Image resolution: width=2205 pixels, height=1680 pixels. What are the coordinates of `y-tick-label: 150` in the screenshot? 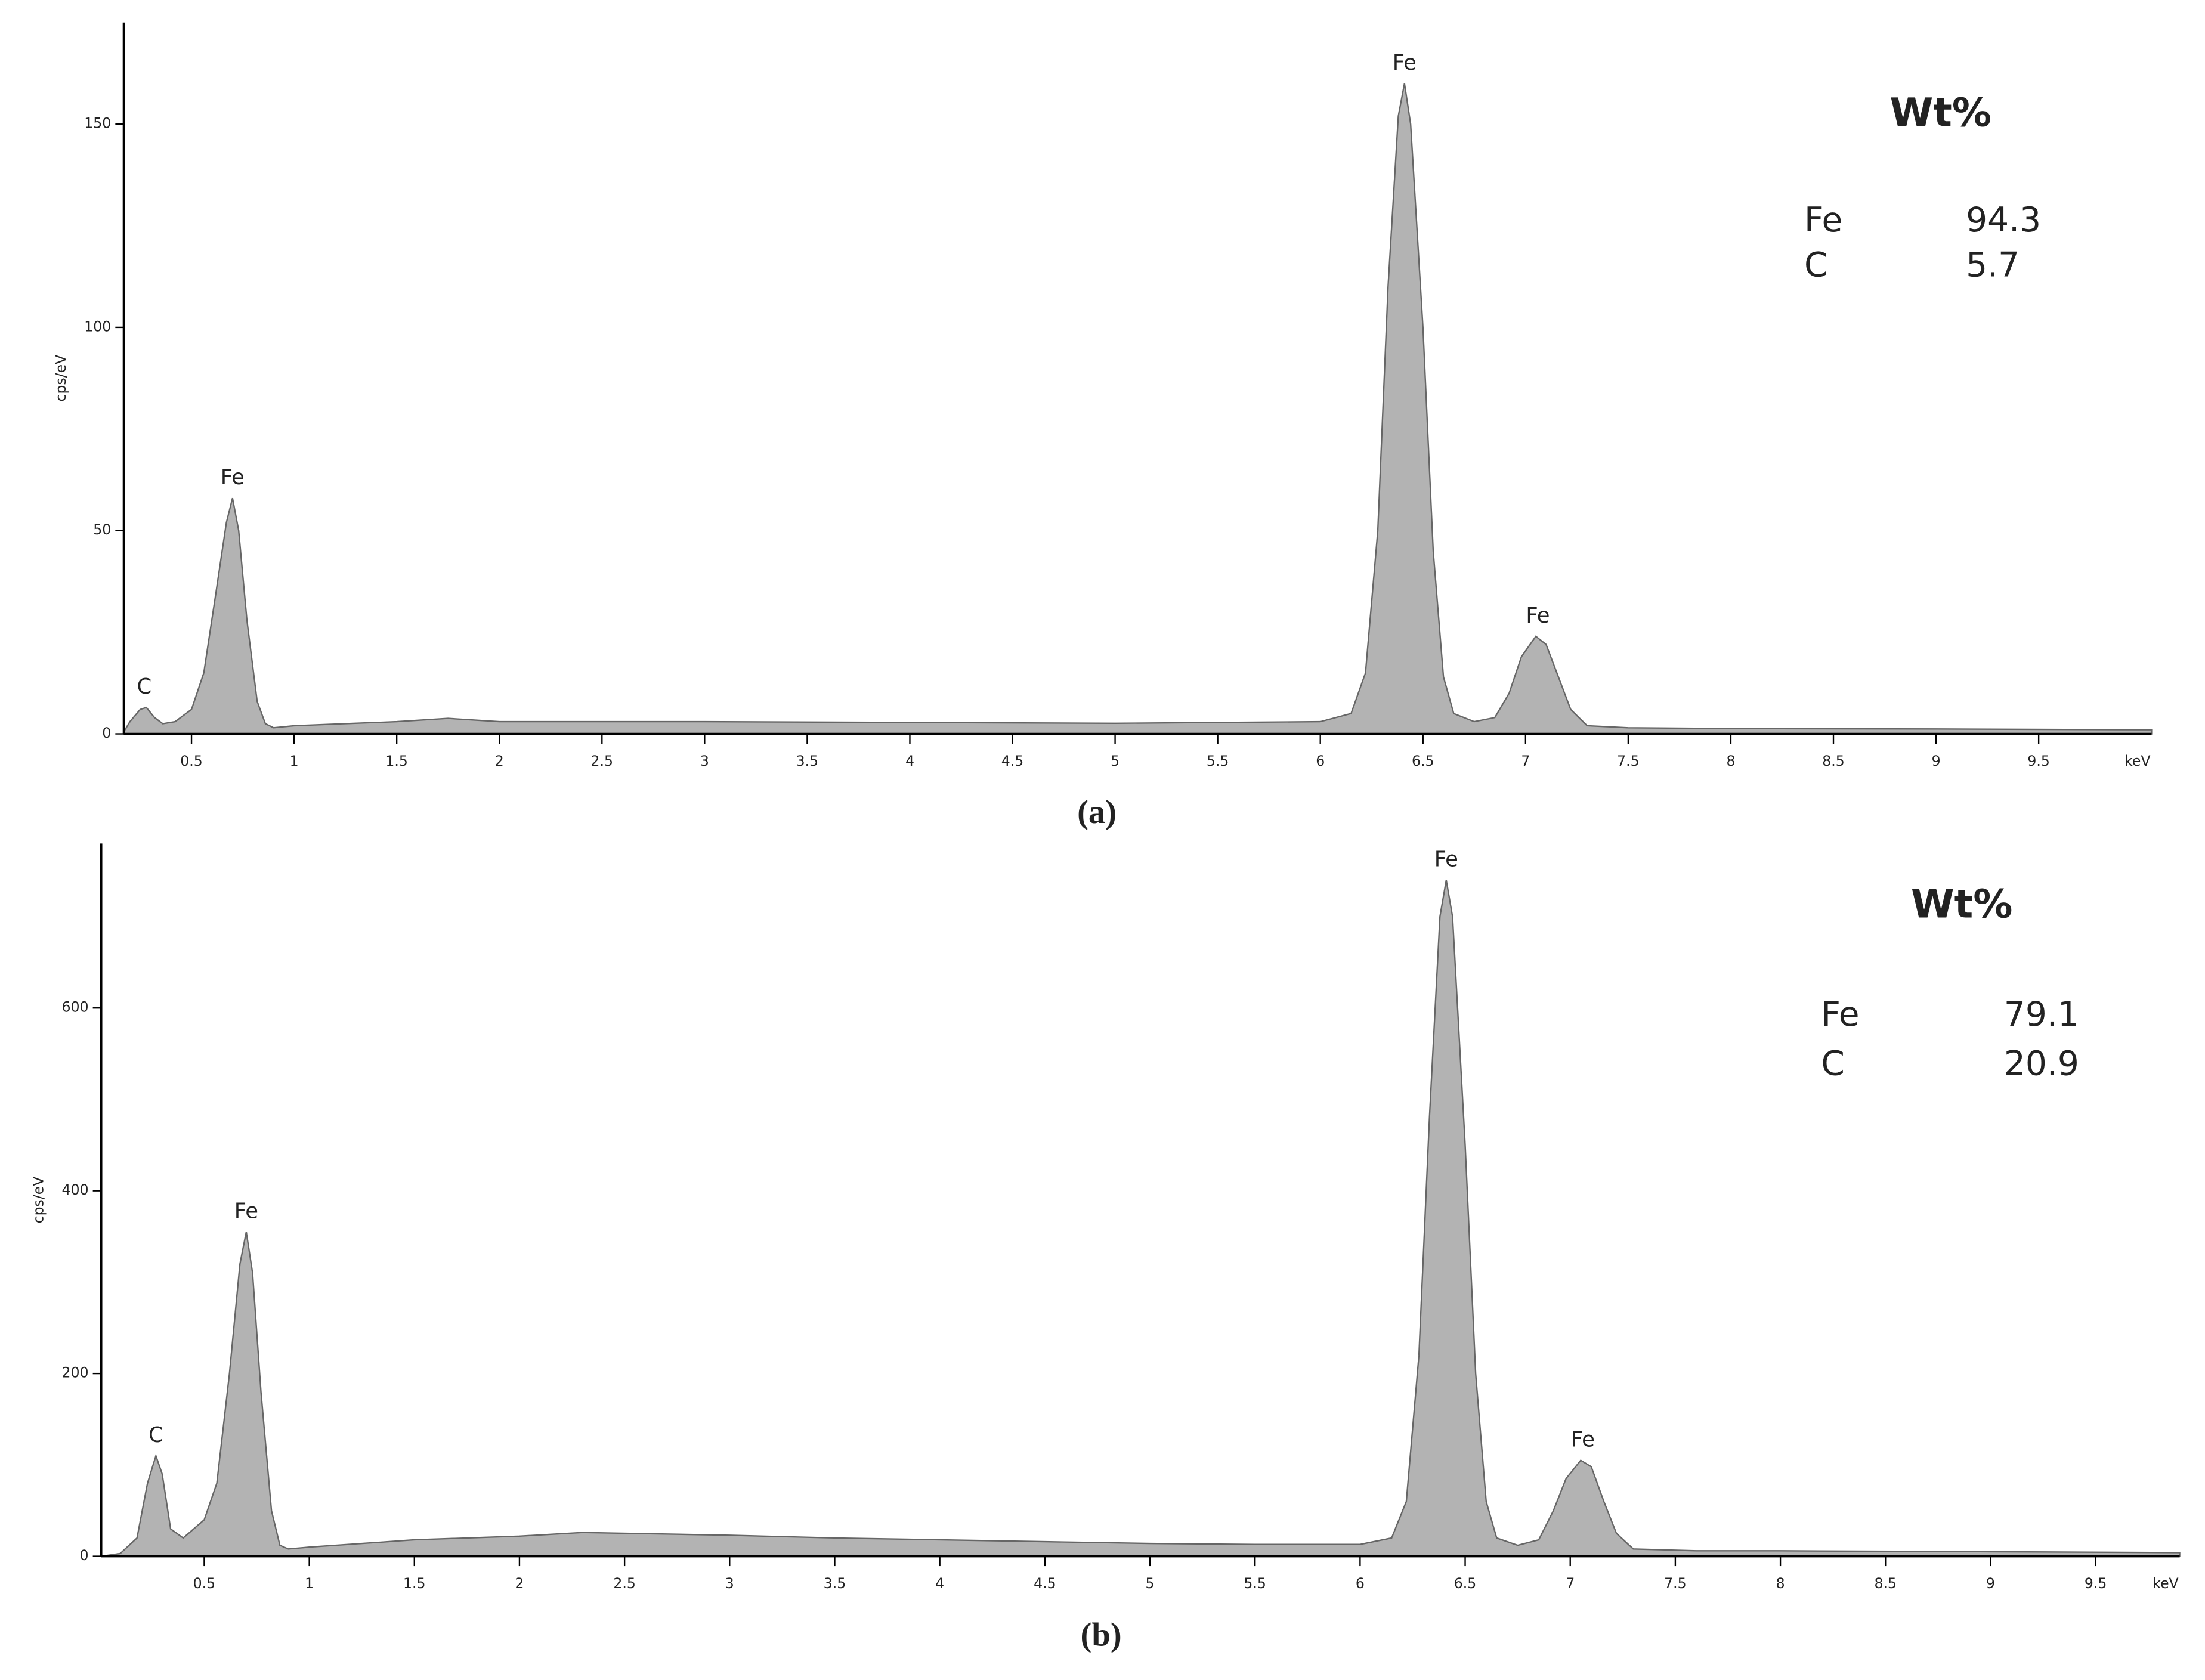 It's located at (97, 124).